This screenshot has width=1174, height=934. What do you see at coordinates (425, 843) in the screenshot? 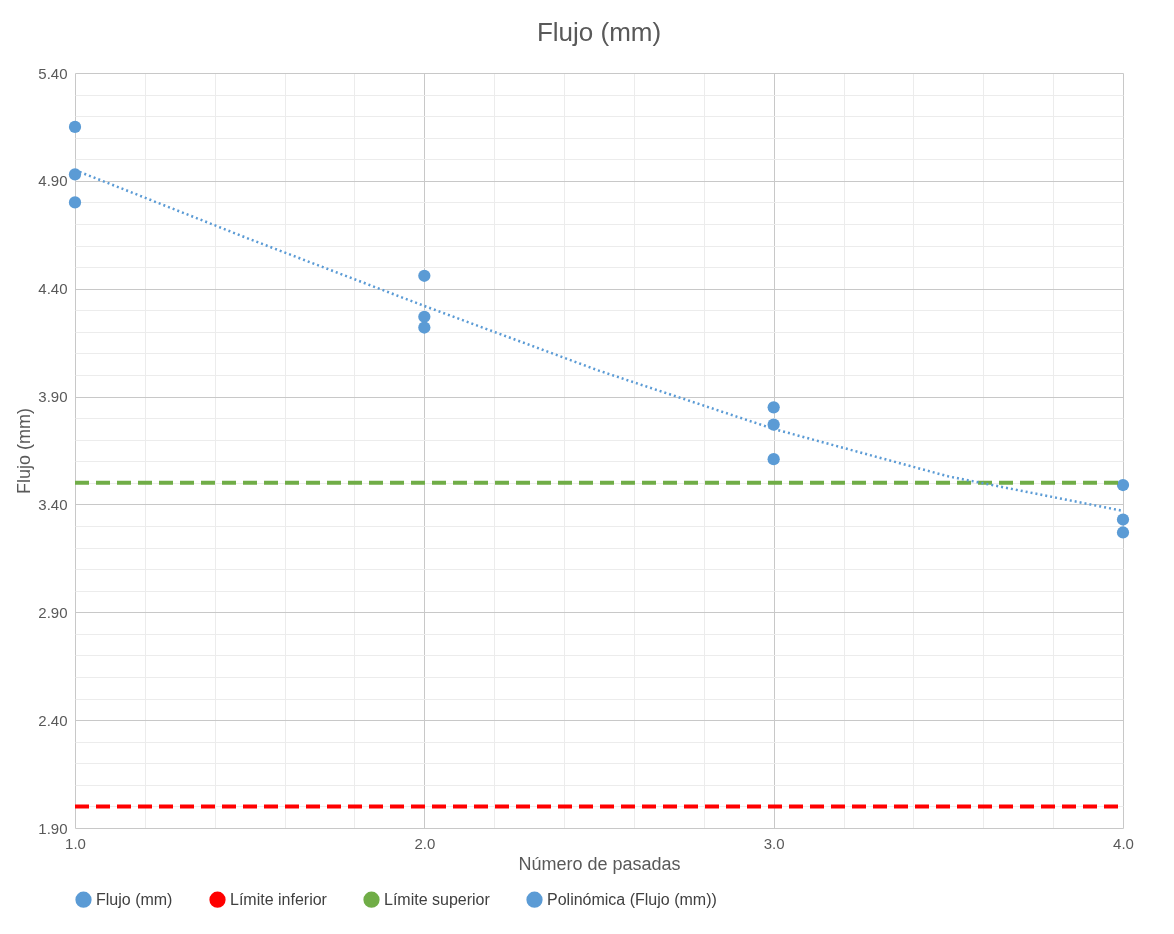
I see `x-tick-label: 2.0` at bounding box center [425, 843].